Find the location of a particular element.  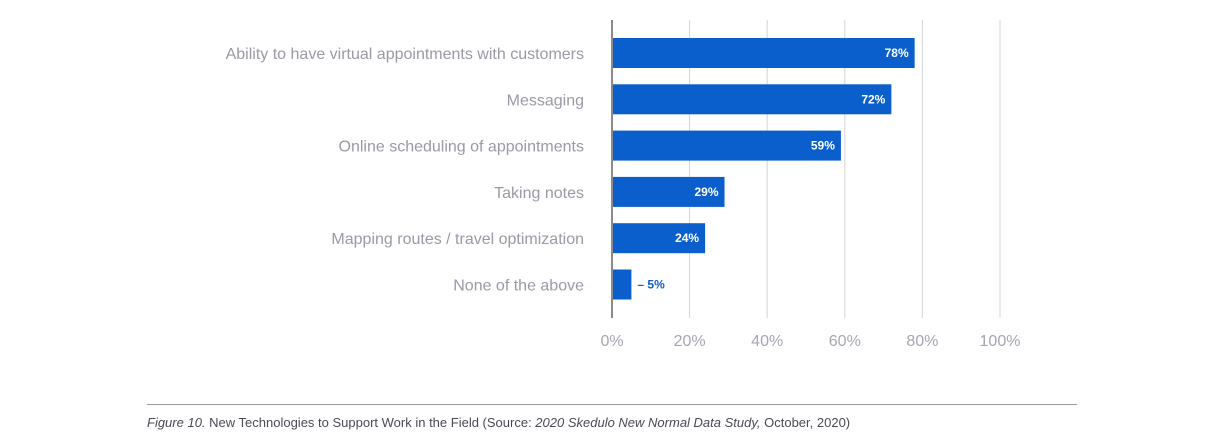

x-tick-label: 40% is located at coordinates (767, 341).